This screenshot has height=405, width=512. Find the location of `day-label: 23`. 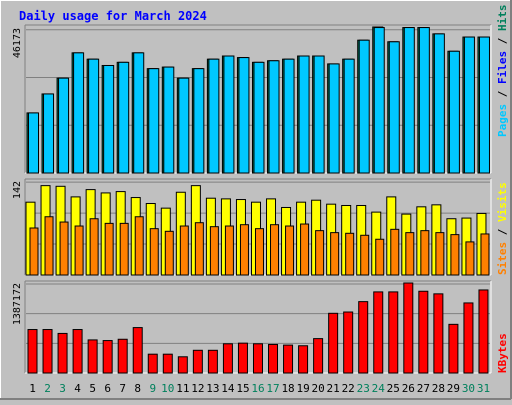

day-label: 23 is located at coordinates (363, 388).